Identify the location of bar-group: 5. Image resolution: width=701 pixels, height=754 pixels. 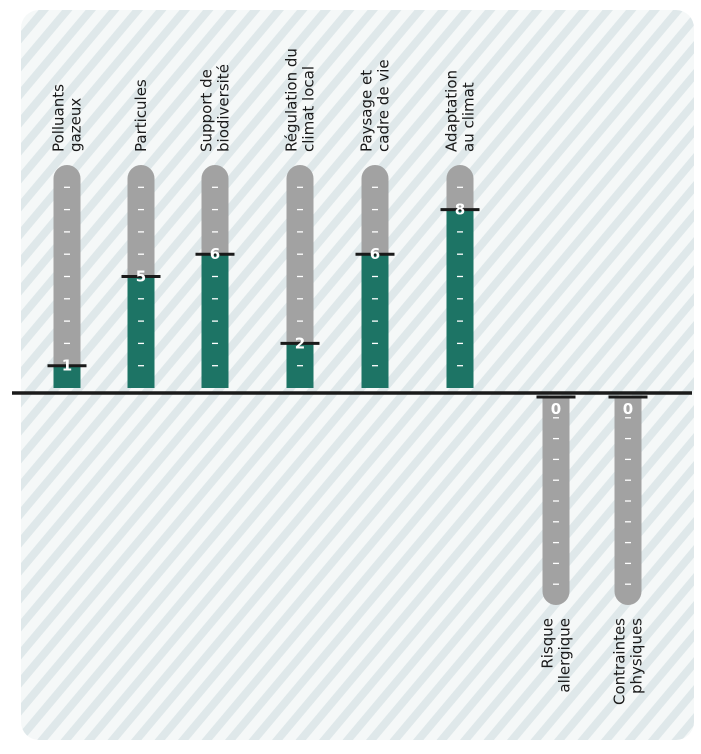
(141, 276).